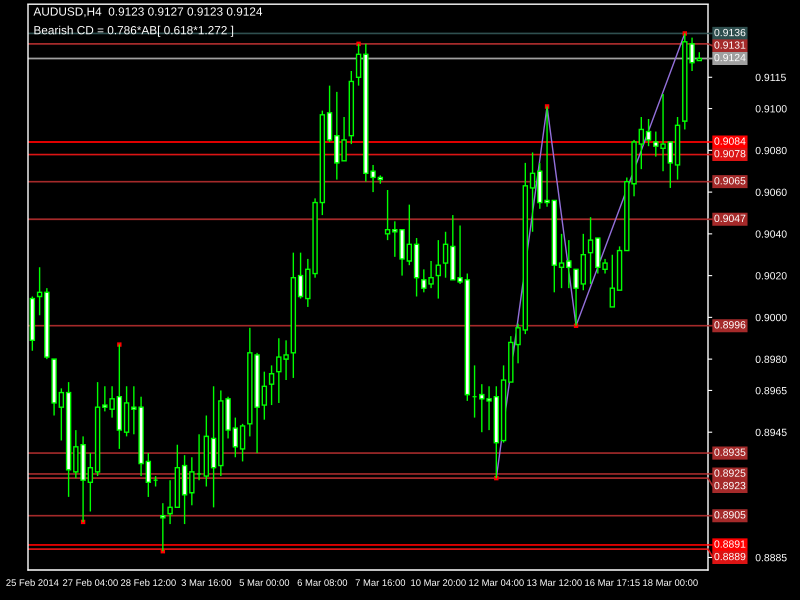 The width and height of the screenshot is (800, 600). Describe the element at coordinates (730, 141) in the screenshot. I see `ref-line-label: 0.9084` at that location.